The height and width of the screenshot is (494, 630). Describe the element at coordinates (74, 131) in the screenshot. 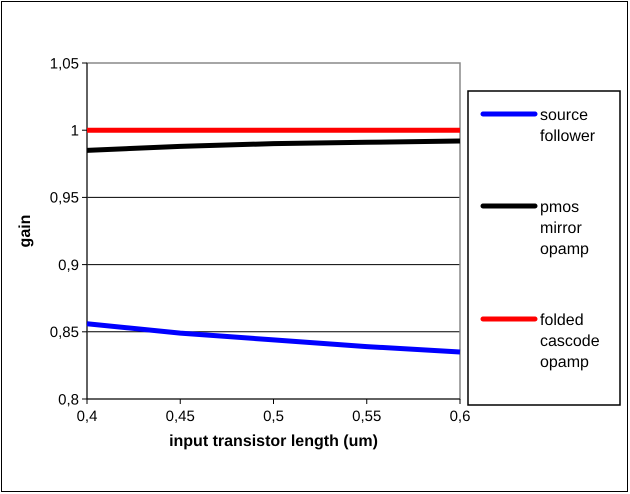

I see `y-tick-label: 1` at that location.